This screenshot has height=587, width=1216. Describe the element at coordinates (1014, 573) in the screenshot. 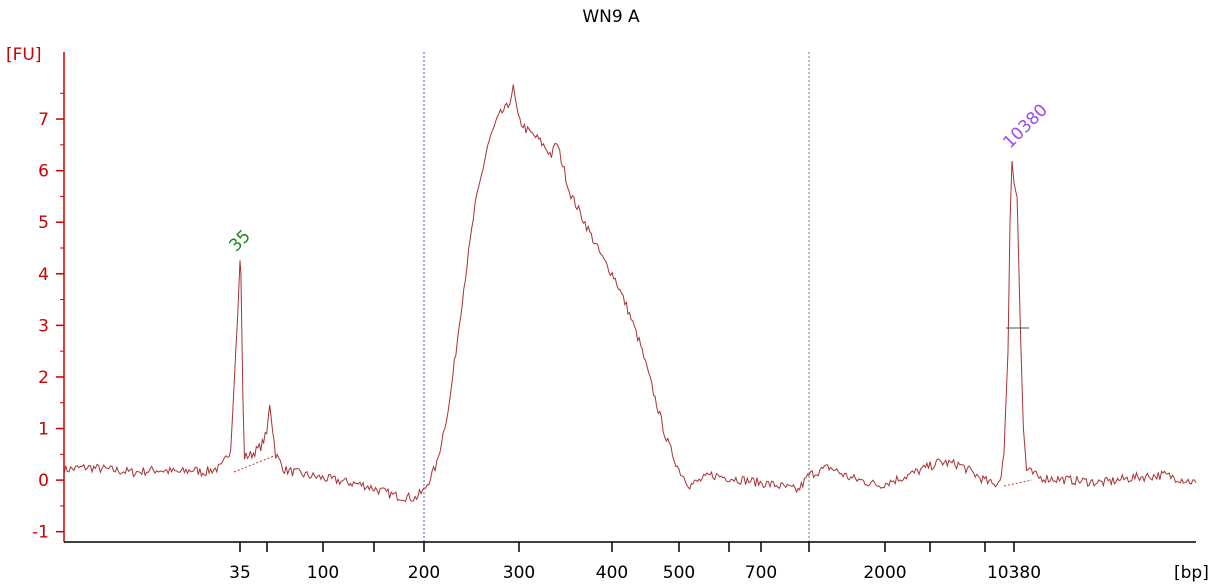

I see `x-tick-label: 10380` at that location.